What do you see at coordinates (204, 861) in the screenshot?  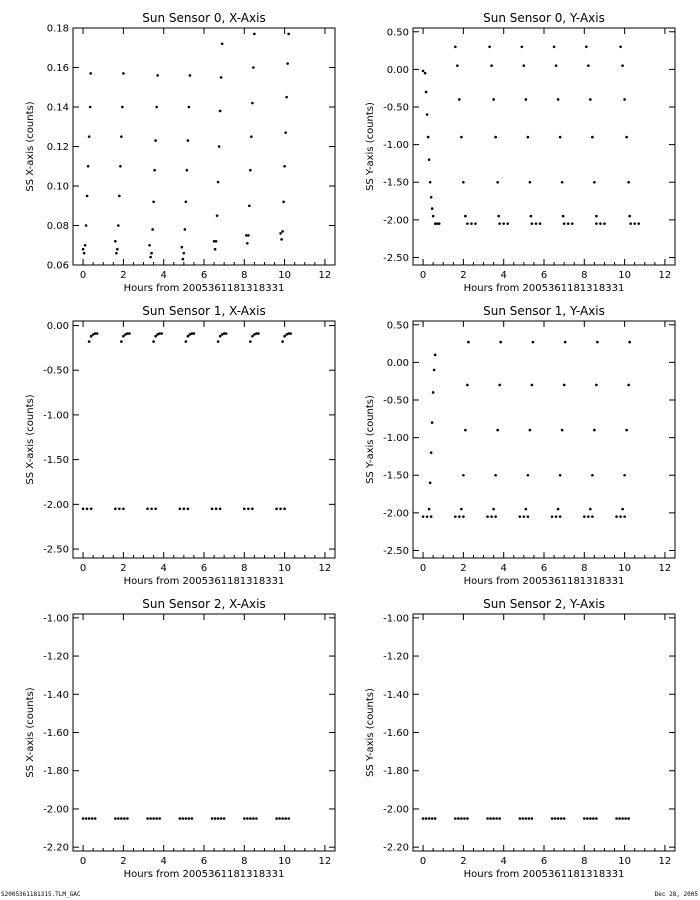 I see `x-tick-label: 6` at bounding box center [204, 861].